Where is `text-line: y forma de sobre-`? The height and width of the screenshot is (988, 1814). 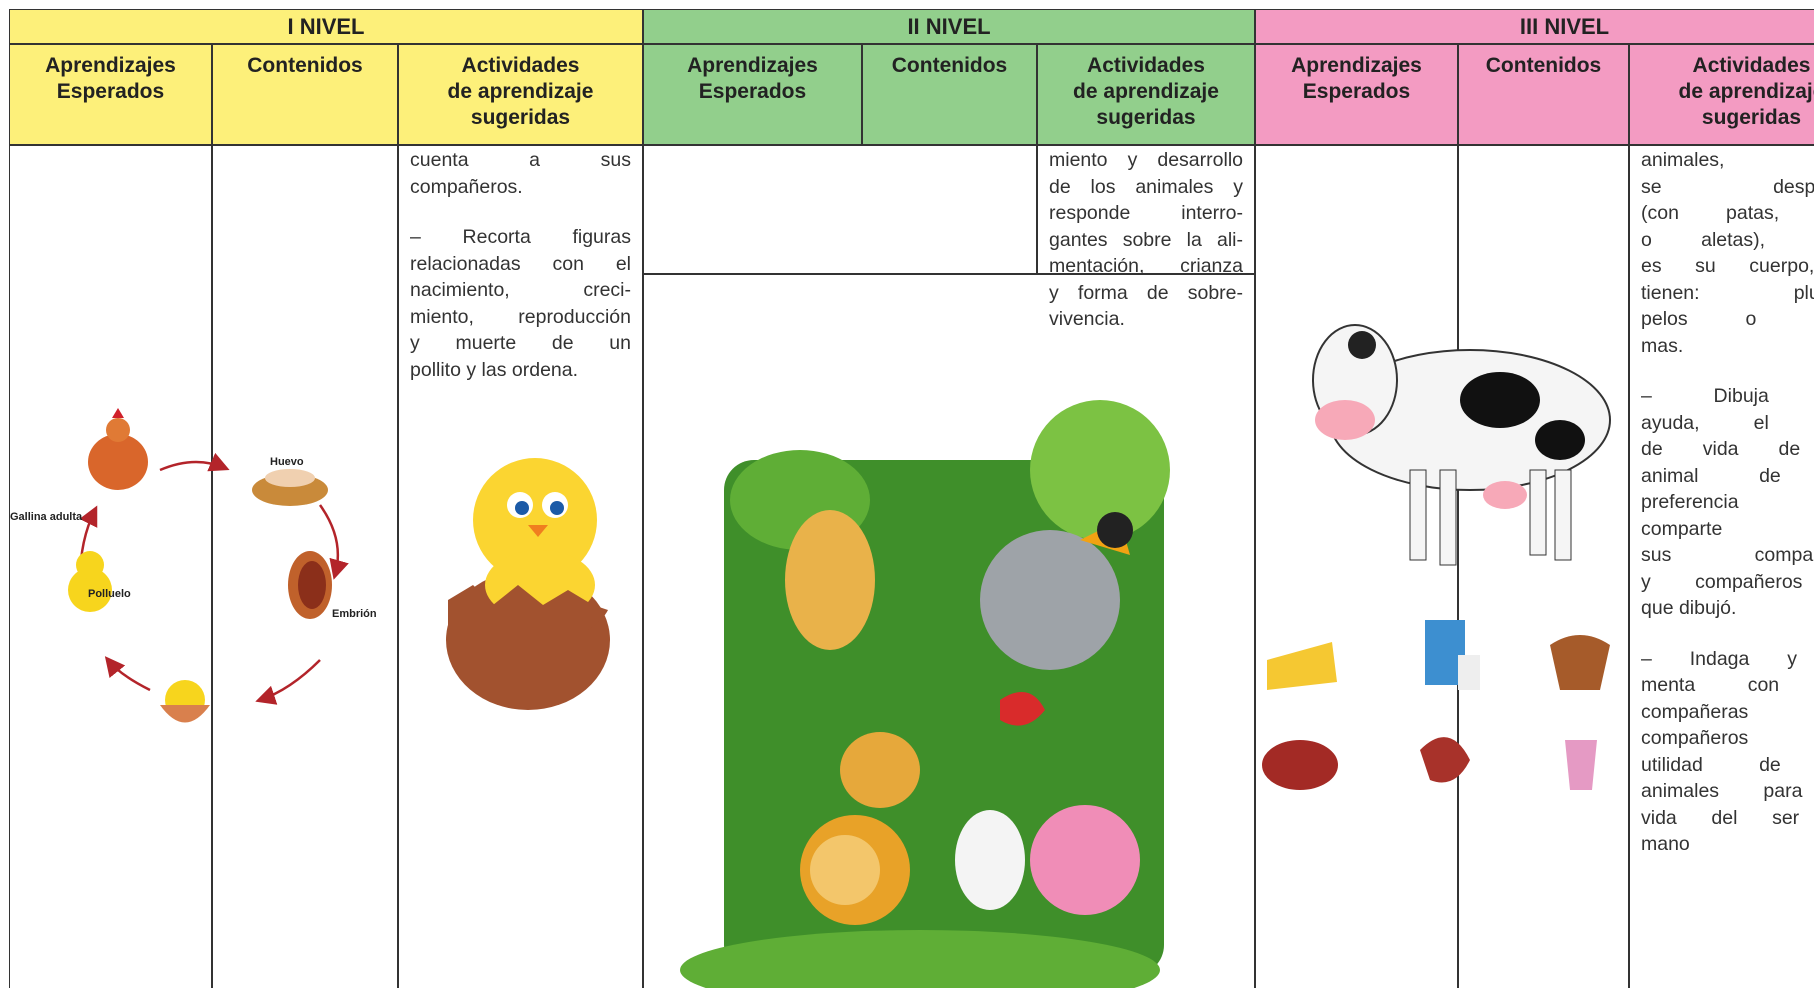
text-line: y forma de sobre- is located at coordinates (1146, 292).